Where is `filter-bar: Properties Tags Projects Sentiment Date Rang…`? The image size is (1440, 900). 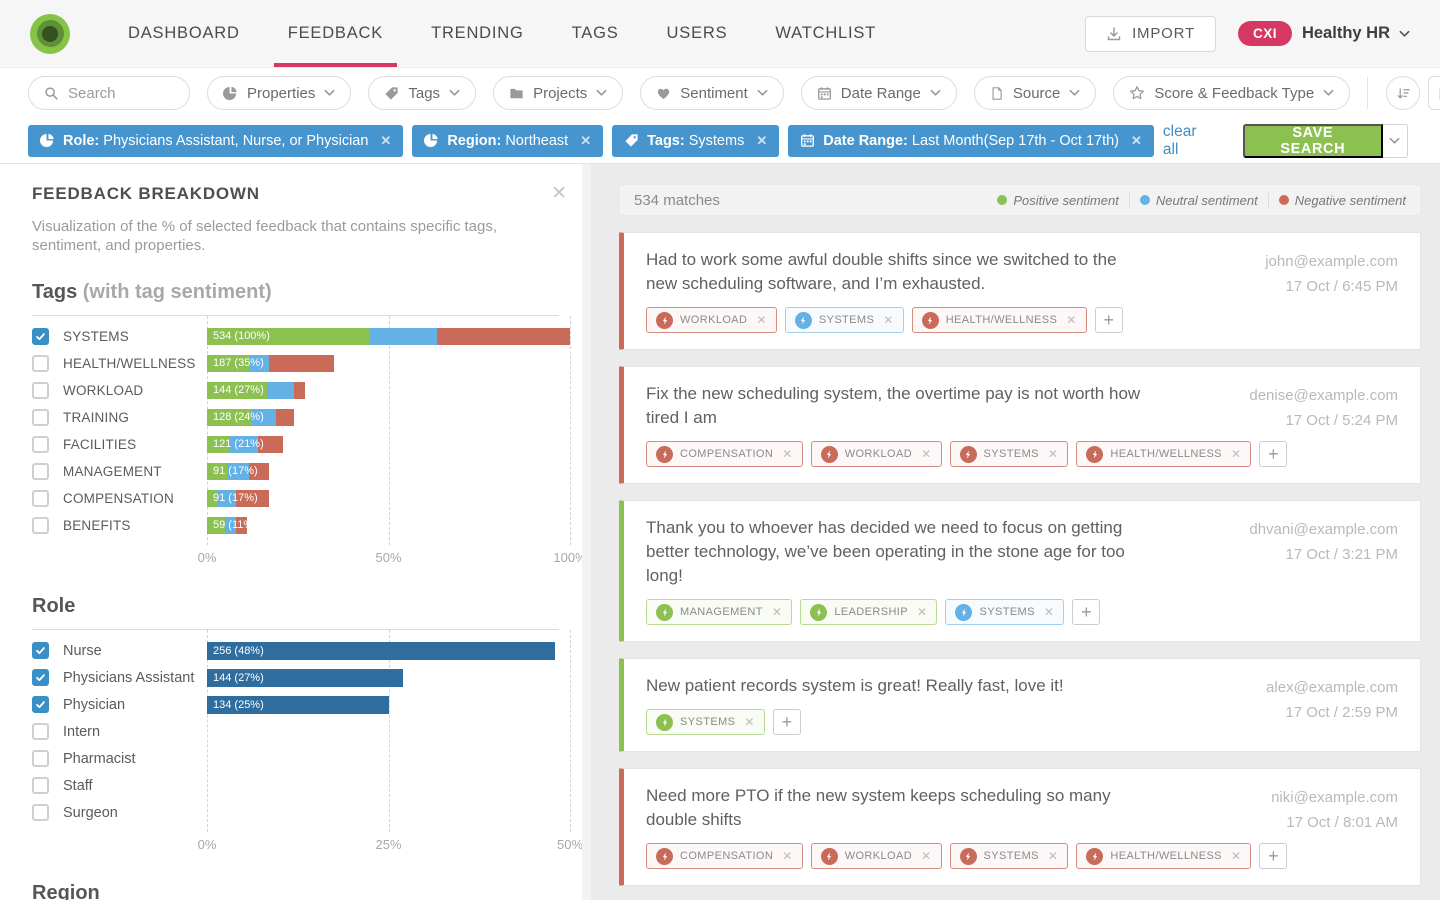 filter-bar: Properties Tags Projects Sentiment Date Rang… is located at coordinates (720, 93).